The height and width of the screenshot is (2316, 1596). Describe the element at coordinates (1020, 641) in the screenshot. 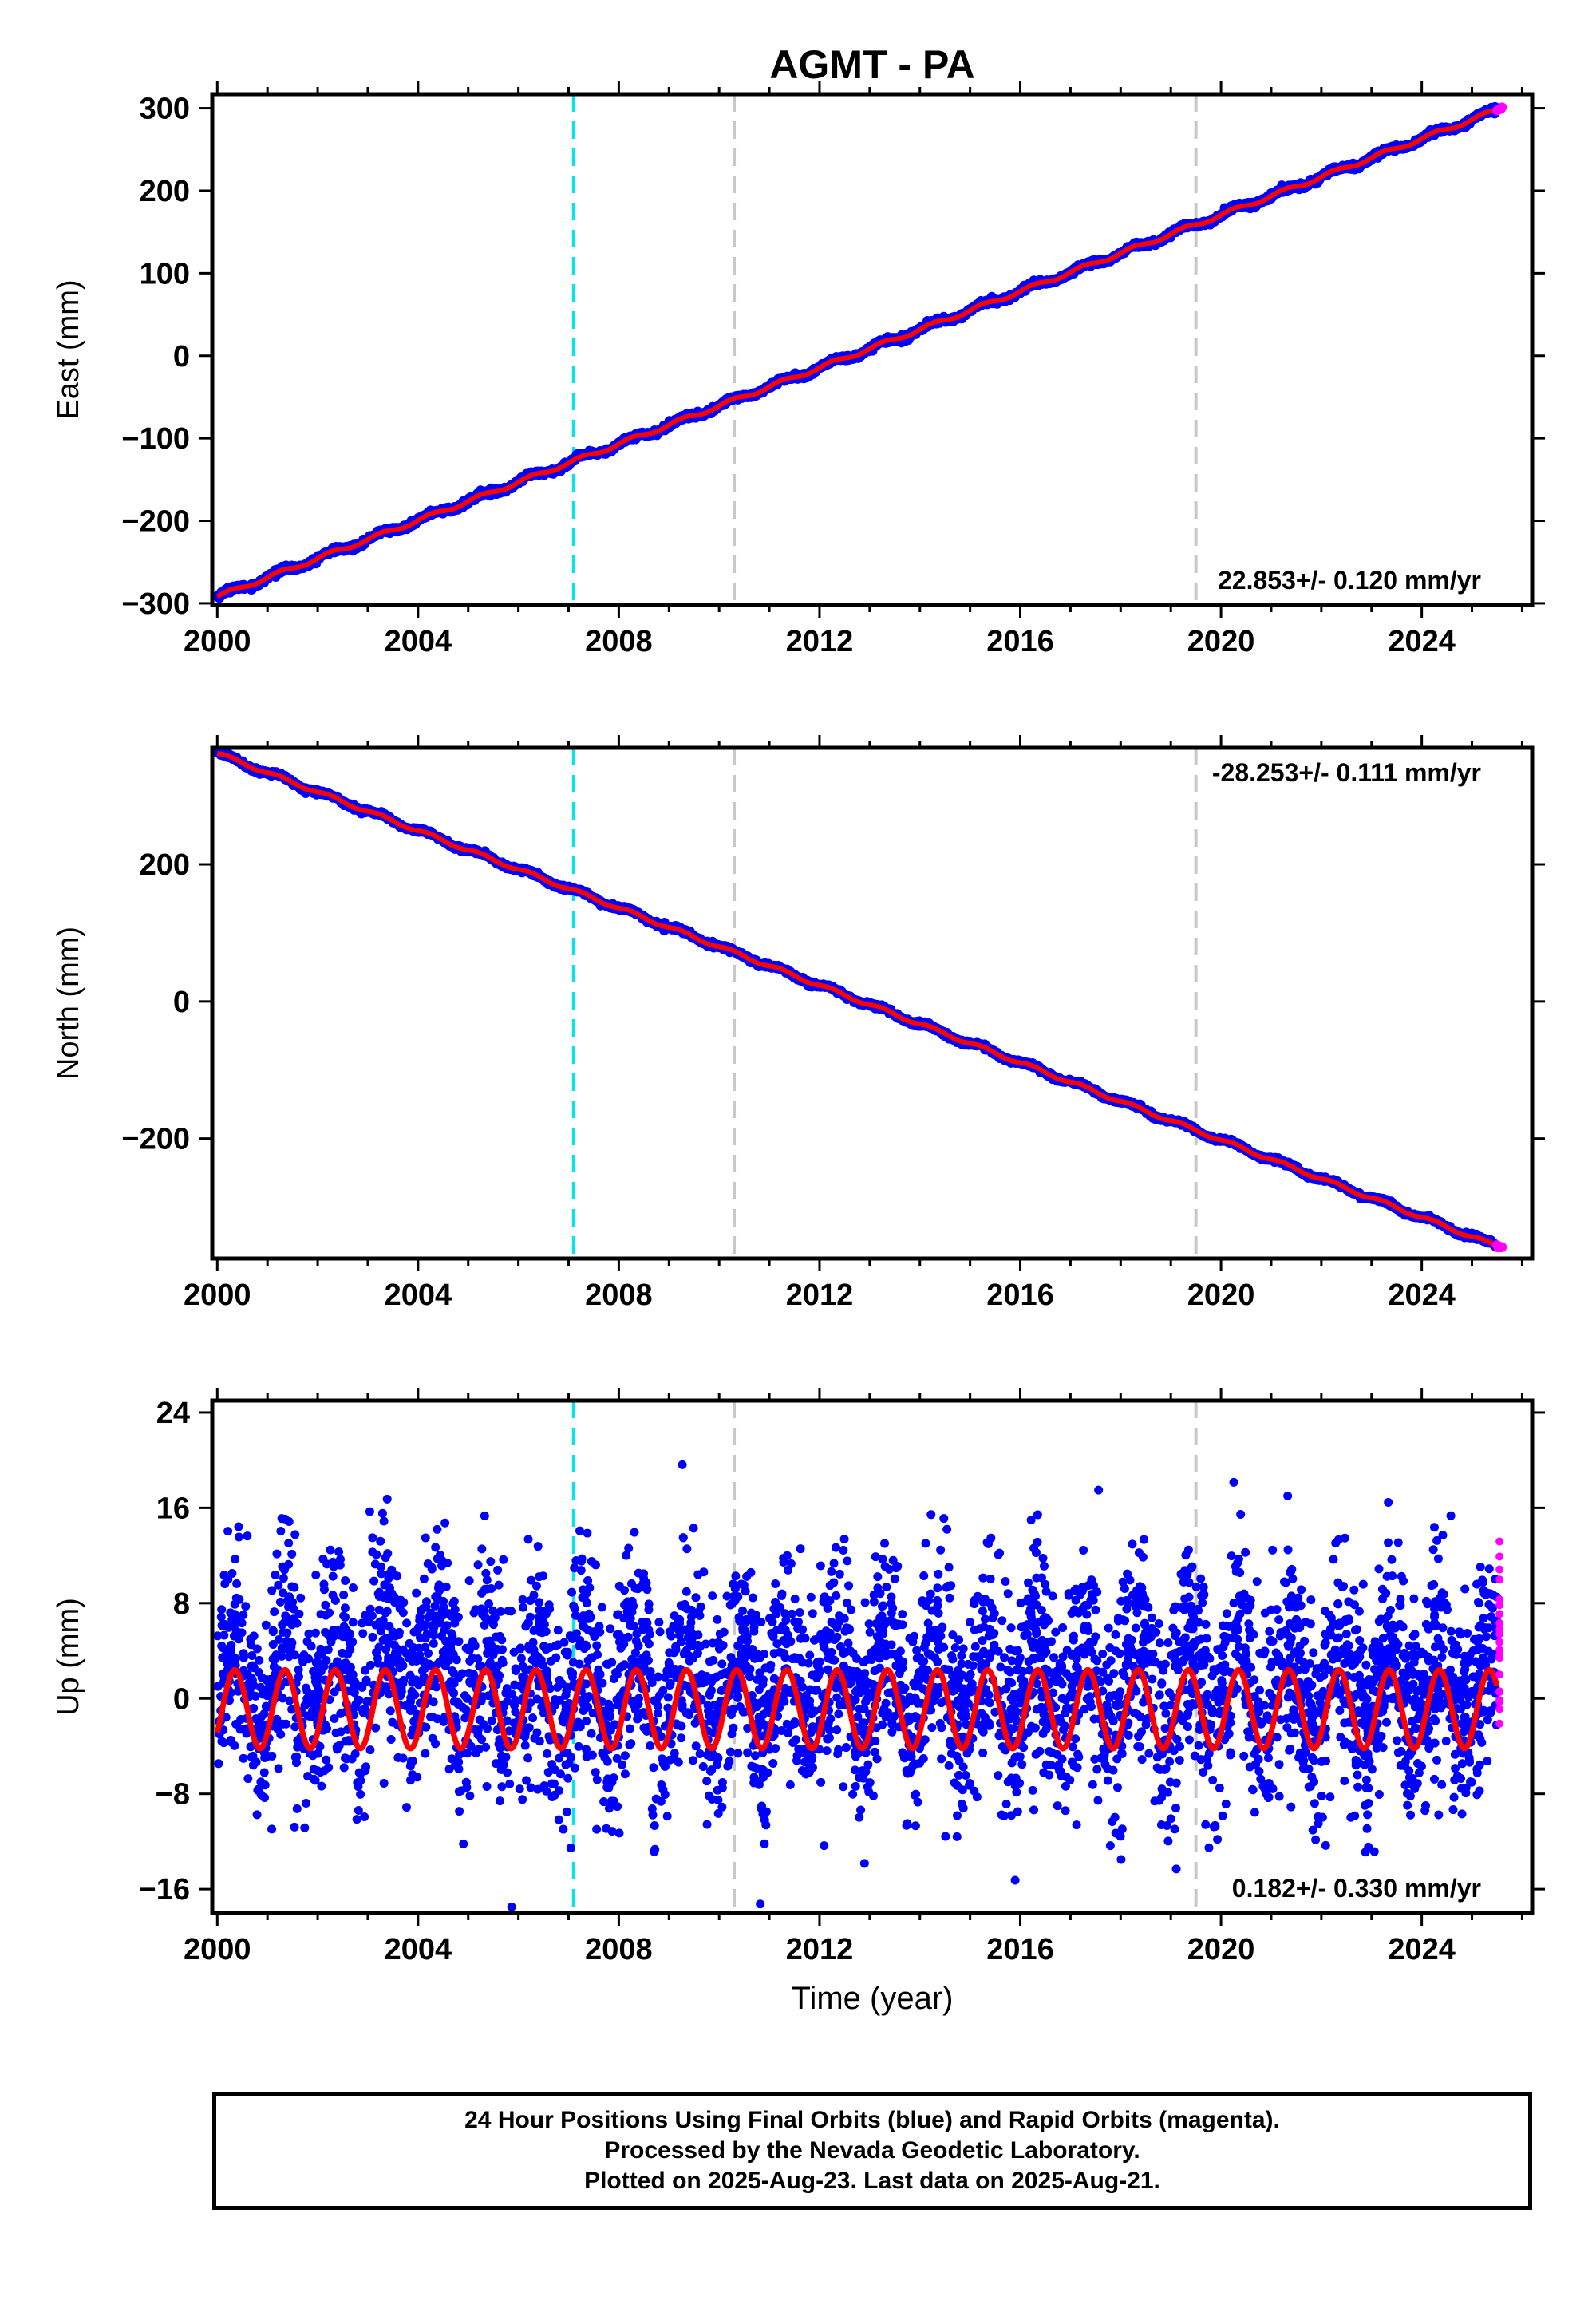

I see `x-tick-label: 2016` at that location.